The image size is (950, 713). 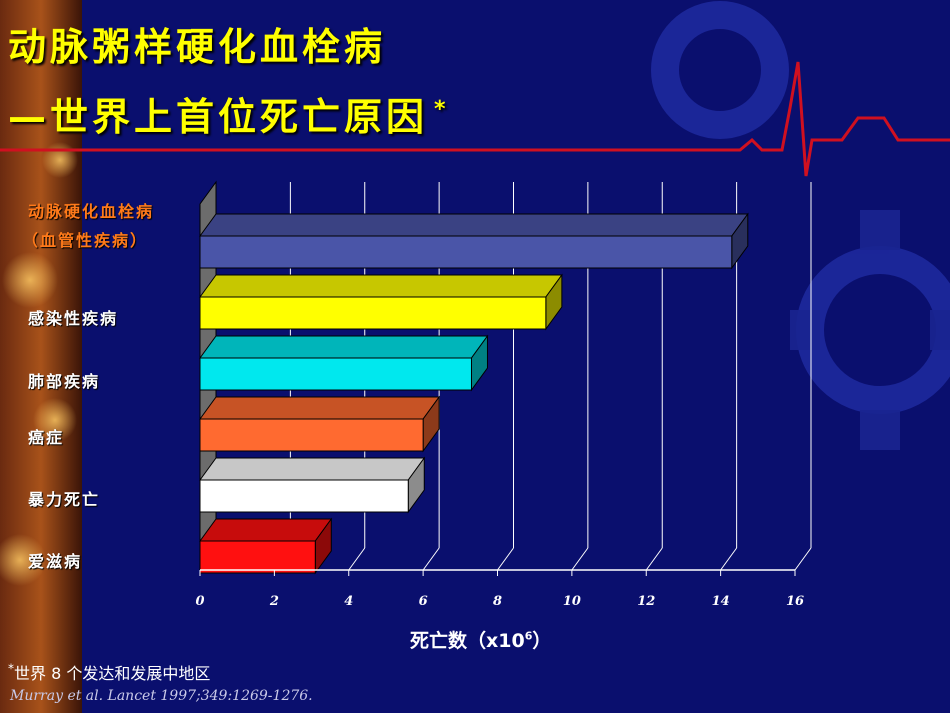 I want to click on x-tick-label-8: 8, so click(x=497, y=601).